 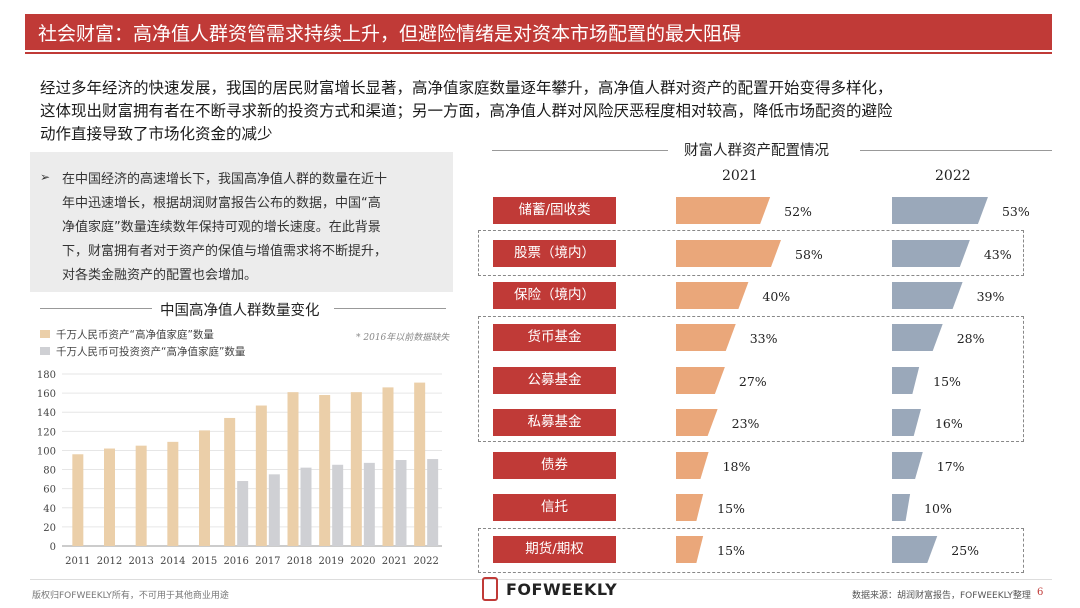 I want to click on bullet-line-4: 下，财富拥有者对于资产的保值与增值需求将不断提升，, so click(x=225, y=251).